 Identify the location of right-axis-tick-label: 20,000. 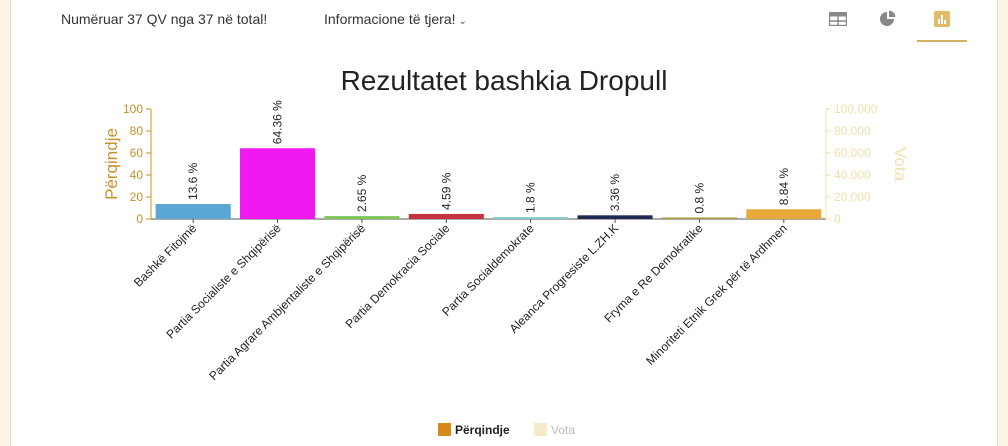
(852, 197).